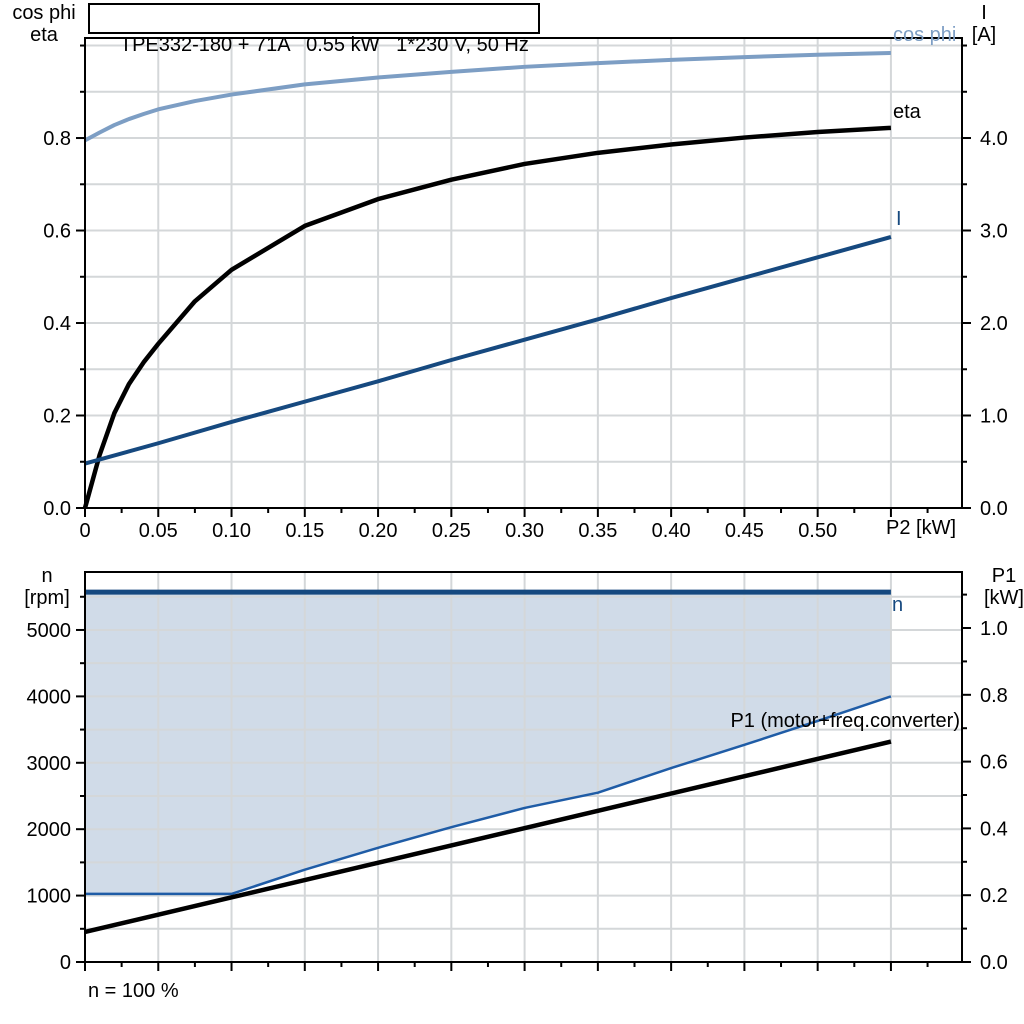  What do you see at coordinates (994, 696) in the screenshot?
I see `y-right-tick-label: 0.8` at bounding box center [994, 696].